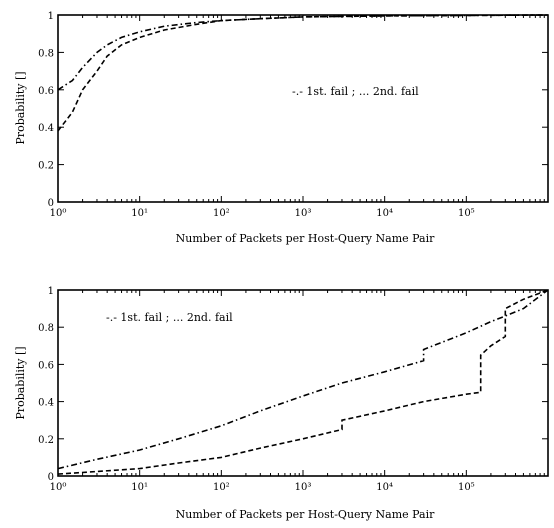  I want to click on series-line-1st-fail, so click(303, 52).